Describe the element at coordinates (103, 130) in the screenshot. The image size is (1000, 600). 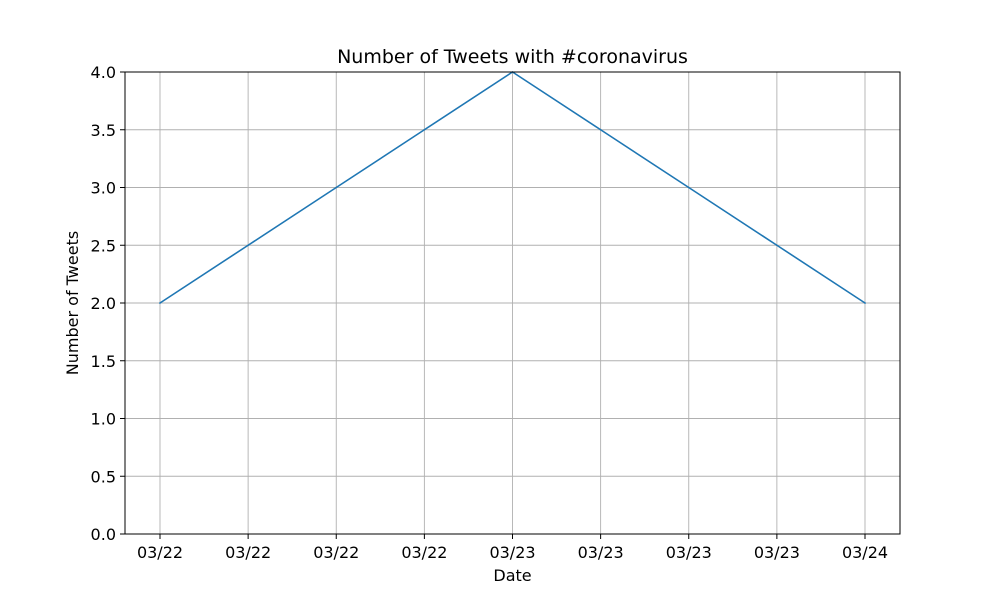
I see `y-tick-label: 3.5` at that location.